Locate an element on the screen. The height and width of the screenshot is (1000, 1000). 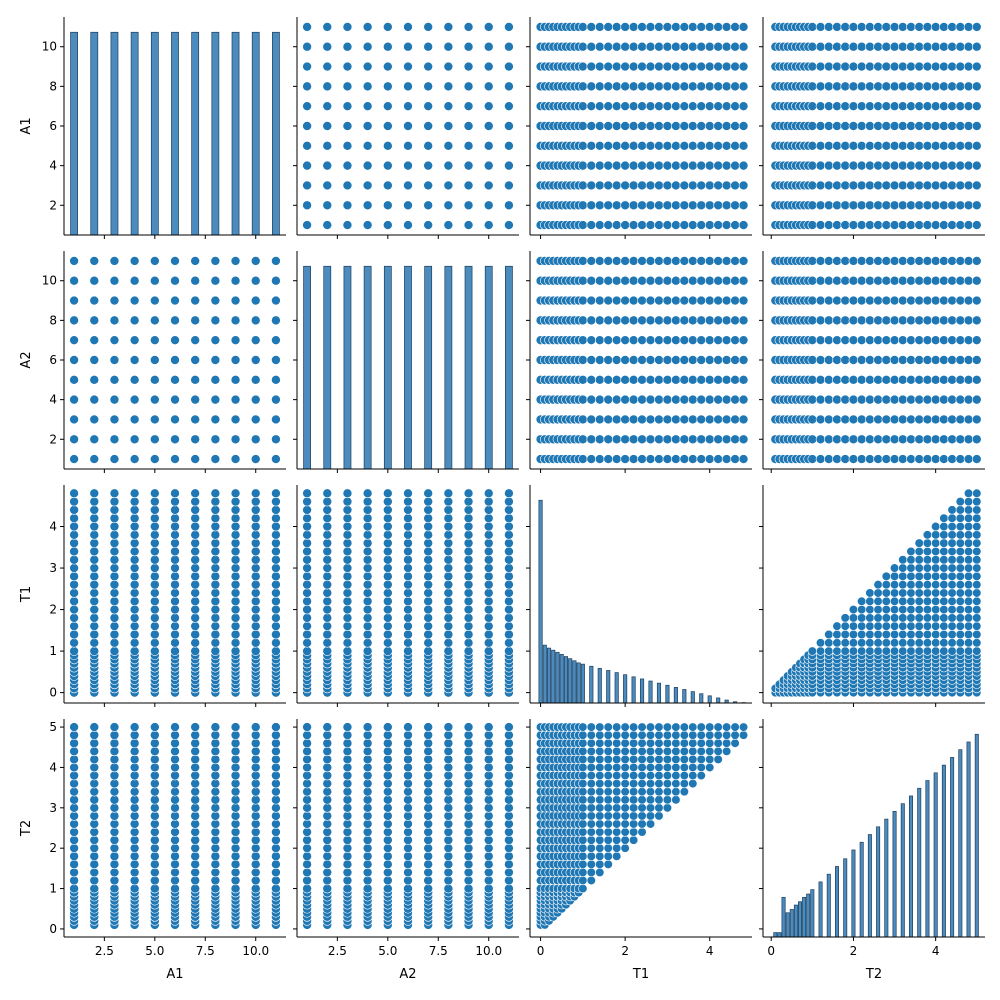
x-tick-label: 2 is located at coordinates (854, 951).